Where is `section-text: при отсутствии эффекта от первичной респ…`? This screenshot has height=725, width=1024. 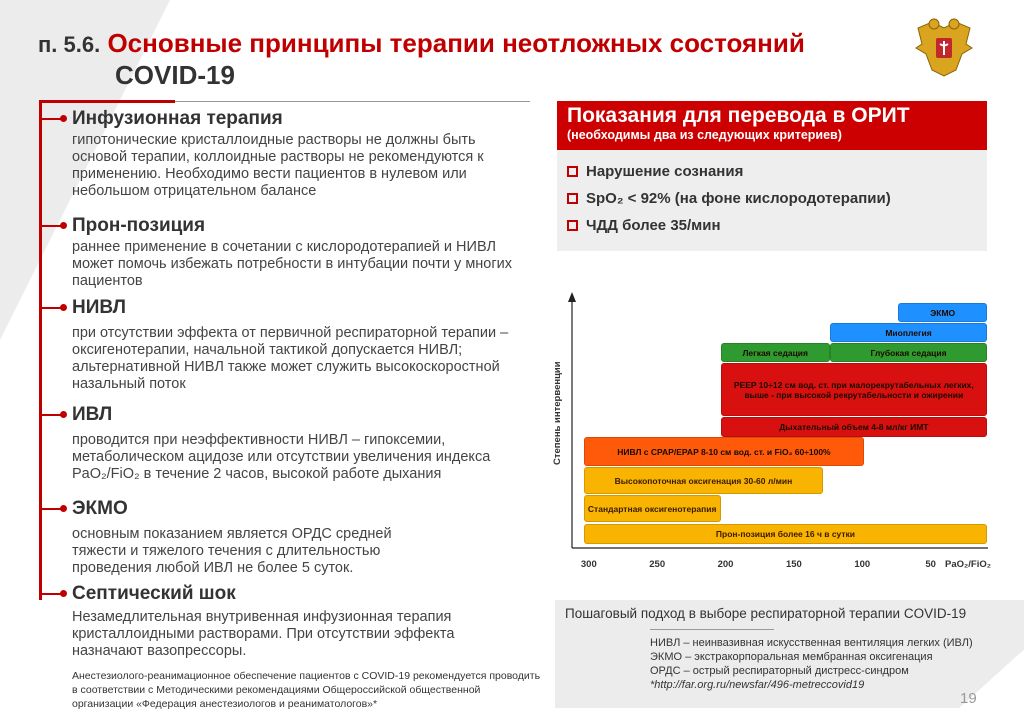 section-text: при отсутствии эффекта от первичной респ… is located at coordinates (290, 358).